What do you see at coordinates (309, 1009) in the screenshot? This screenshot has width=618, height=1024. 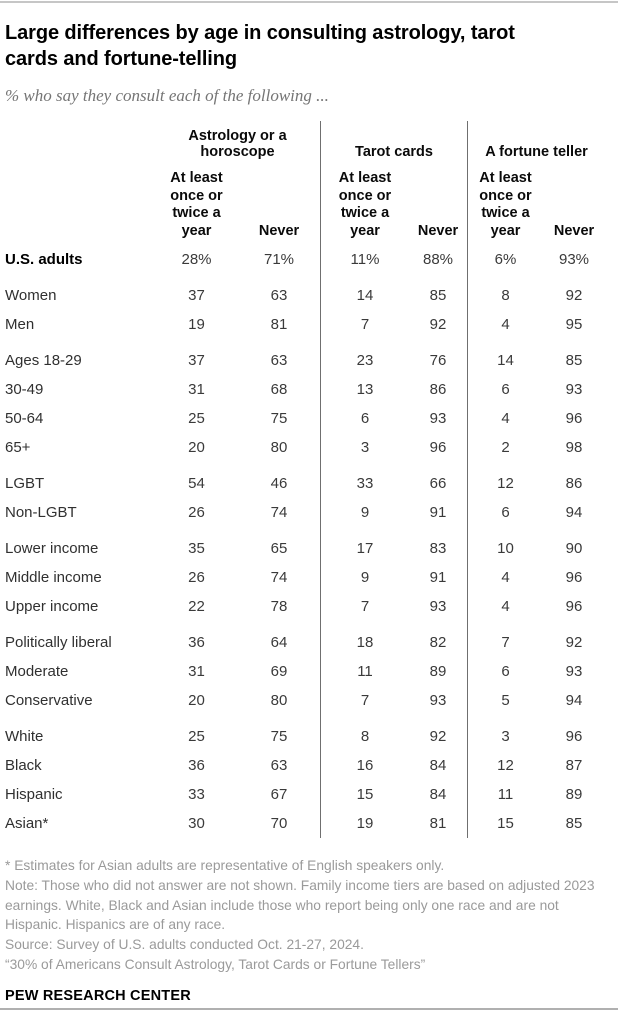 I see `bottom-divider-line` at bounding box center [309, 1009].